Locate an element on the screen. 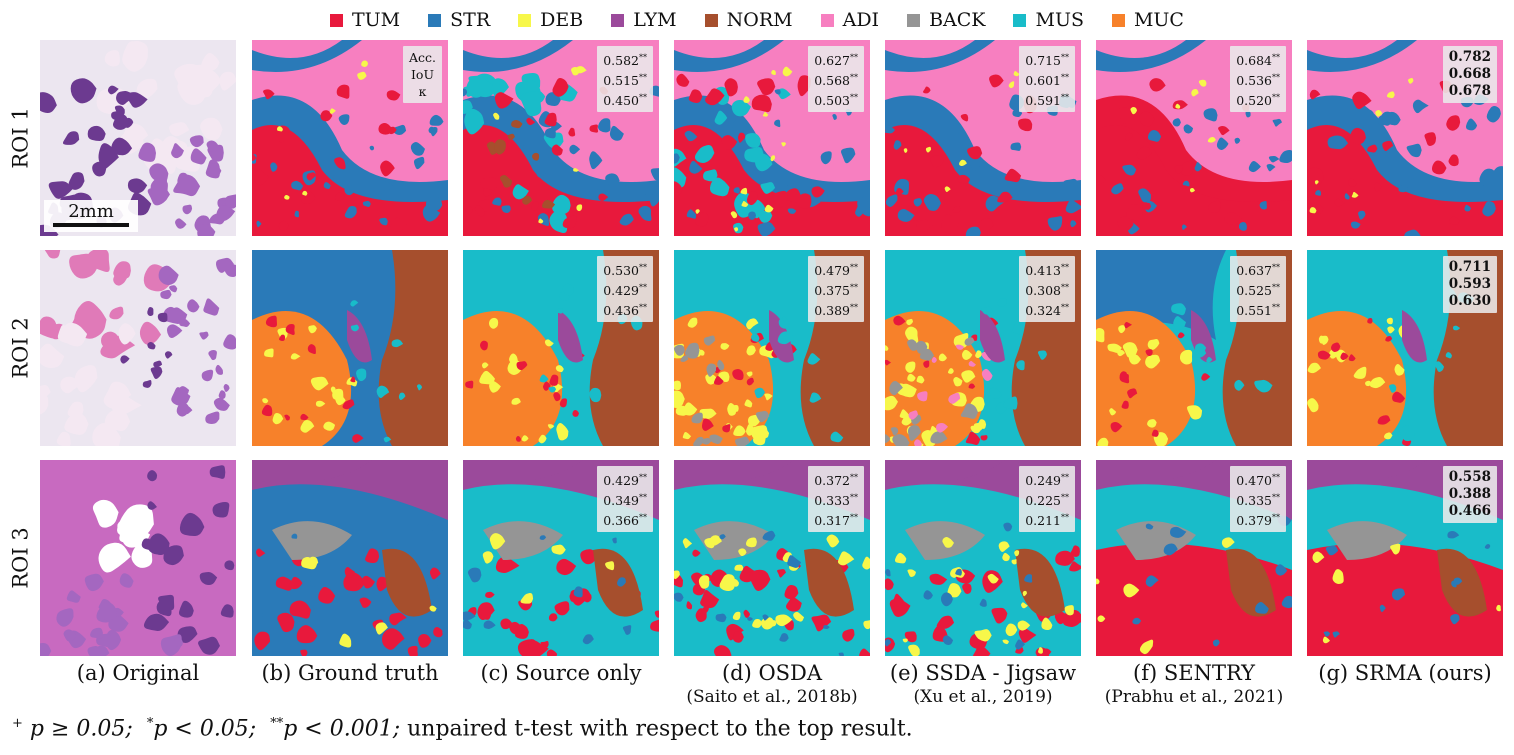  metric-box: 0.429** 0.349** 0.366** is located at coordinates (625, 499).